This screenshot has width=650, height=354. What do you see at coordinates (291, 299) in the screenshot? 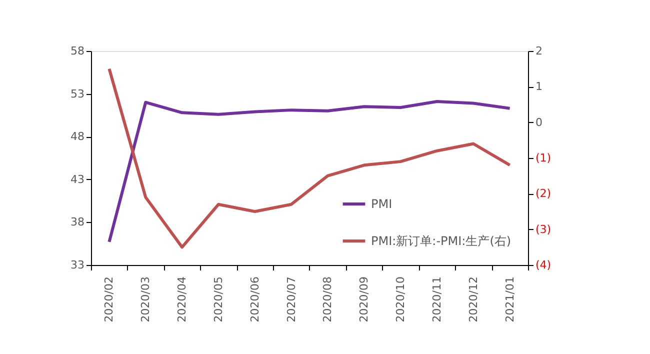
I see `x-tick-label: 2020/07` at bounding box center [291, 299].